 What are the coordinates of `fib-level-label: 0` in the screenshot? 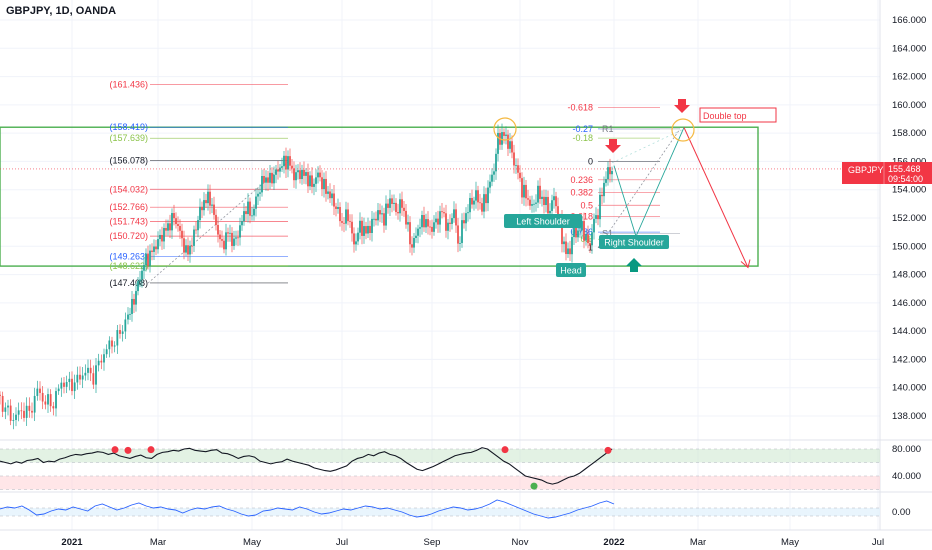 It's located at (590, 161).